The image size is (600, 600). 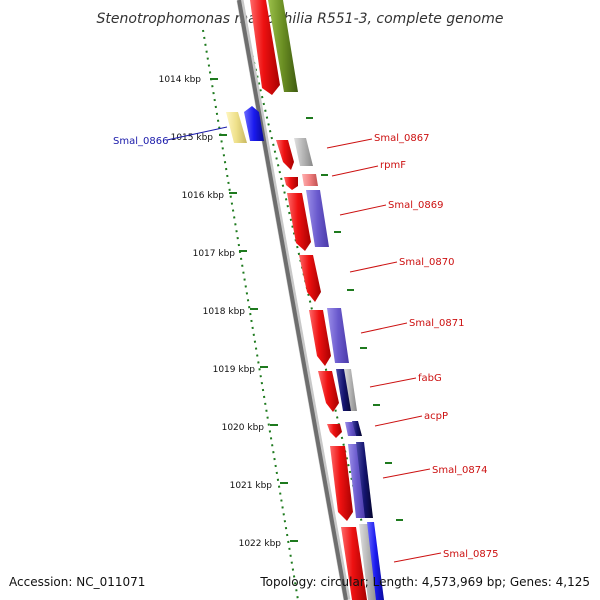 What do you see at coordinates (426, 262) in the screenshot?
I see `gene-label-smal-0870: Smal_0870` at bounding box center [426, 262].